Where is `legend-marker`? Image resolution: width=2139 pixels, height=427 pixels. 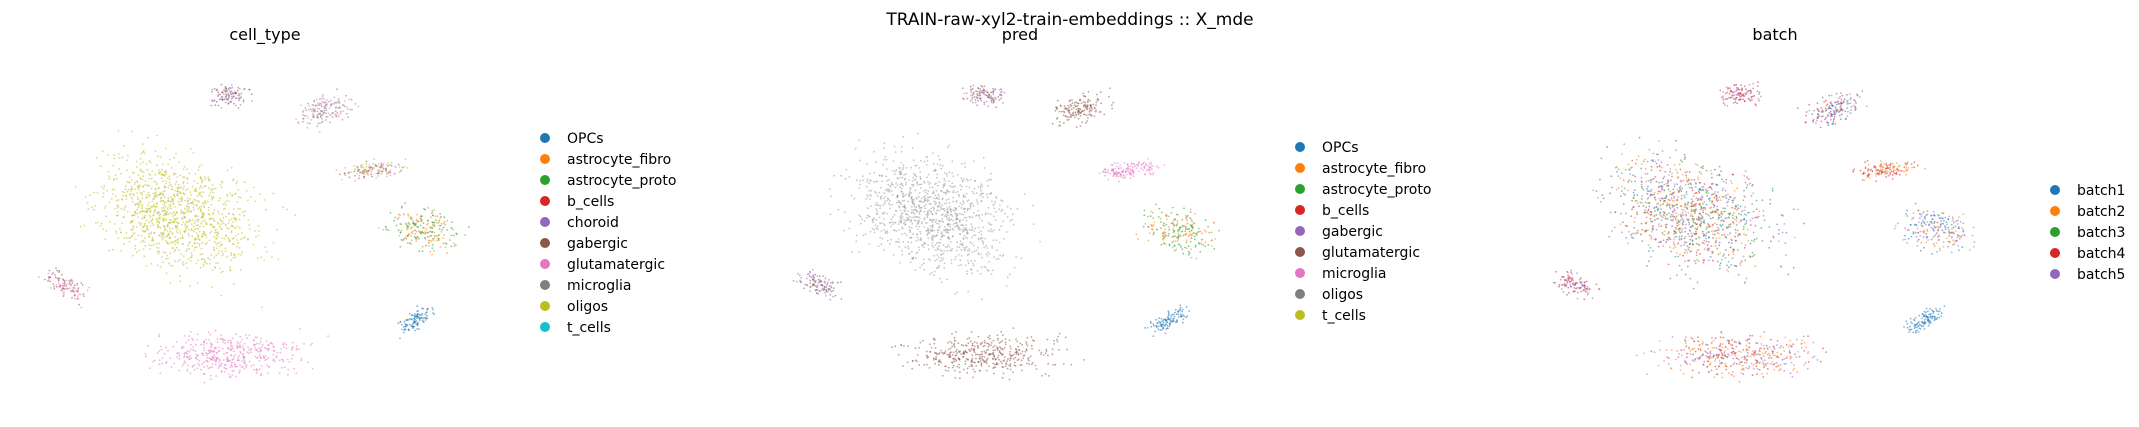
legend-marker is located at coordinates (545, 264).